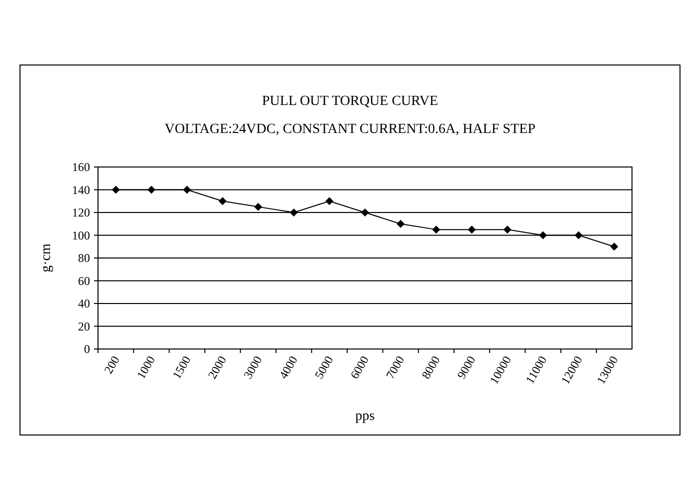 Image resolution: width=700 pixels, height=500 pixels. Describe the element at coordinates (84, 281) in the screenshot. I see `y-tick-label: 60` at that location.